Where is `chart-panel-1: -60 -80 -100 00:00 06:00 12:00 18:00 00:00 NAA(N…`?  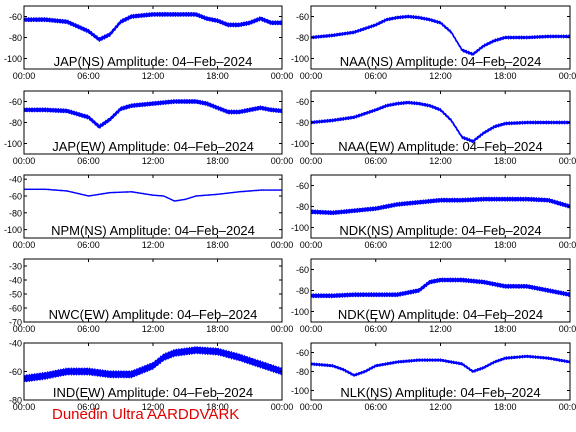
chart-panel-1: -60 -80 -100 00:00 06:00 12:00 18:00 00:00 NAA(N… is located at coordinates (433, 43).